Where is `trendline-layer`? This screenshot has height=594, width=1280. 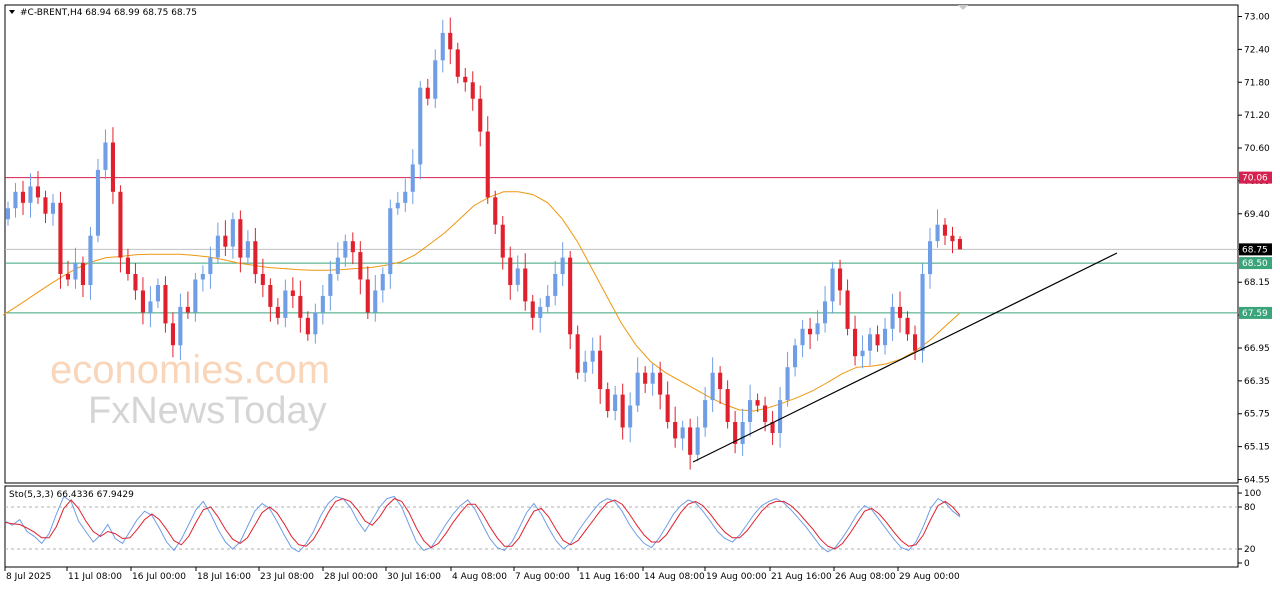 trendline-layer is located at coordinates (905, 357).